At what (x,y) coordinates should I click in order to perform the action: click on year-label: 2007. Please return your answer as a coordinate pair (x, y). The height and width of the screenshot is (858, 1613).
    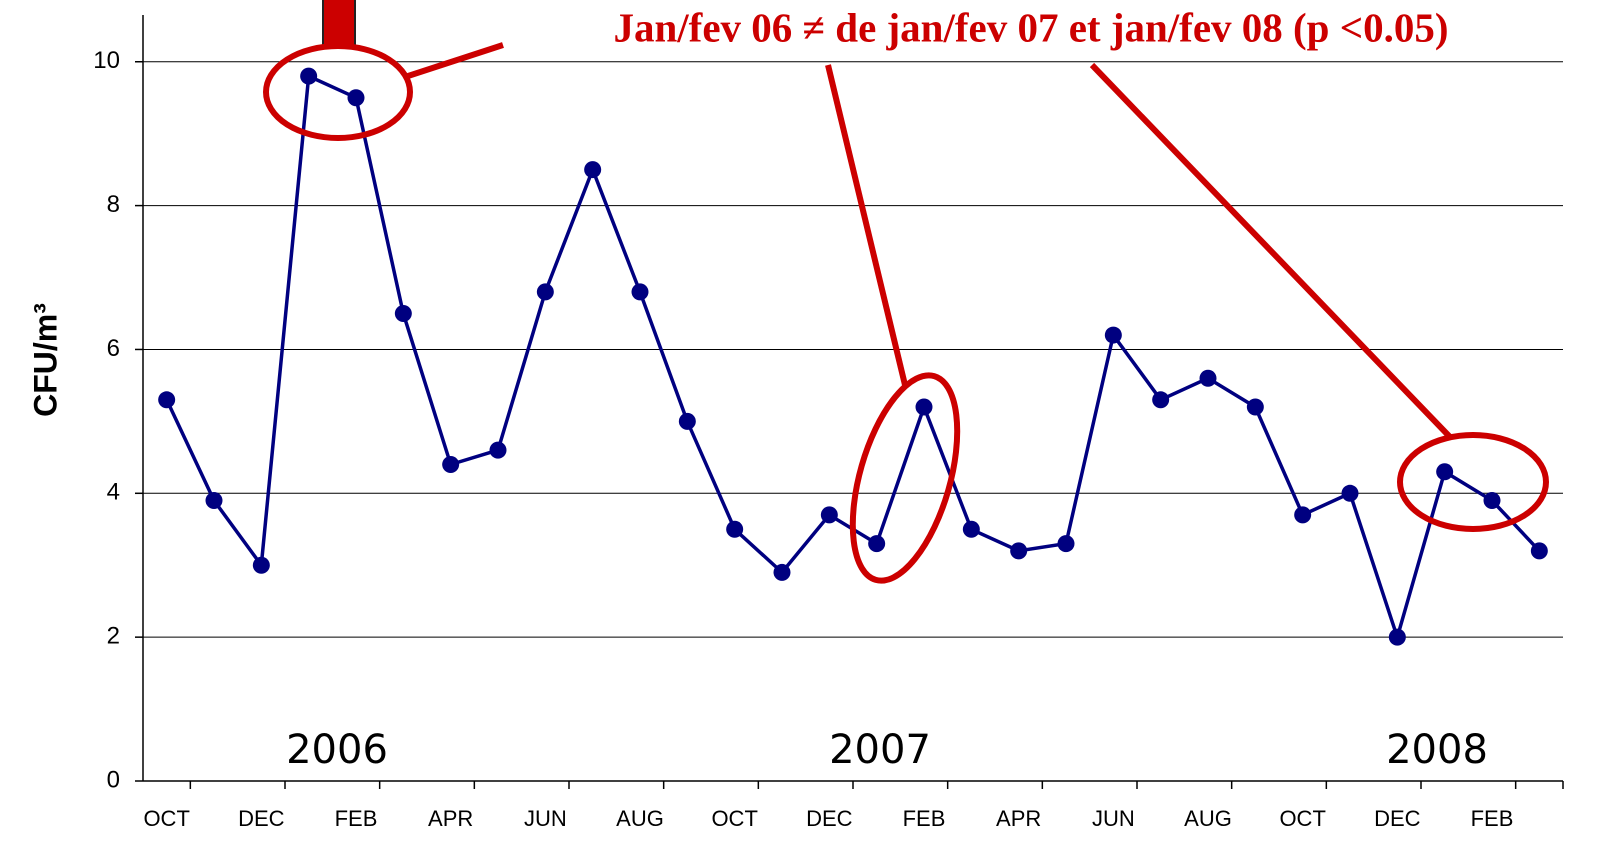
    Looking at the image, I should click on (880, 750).